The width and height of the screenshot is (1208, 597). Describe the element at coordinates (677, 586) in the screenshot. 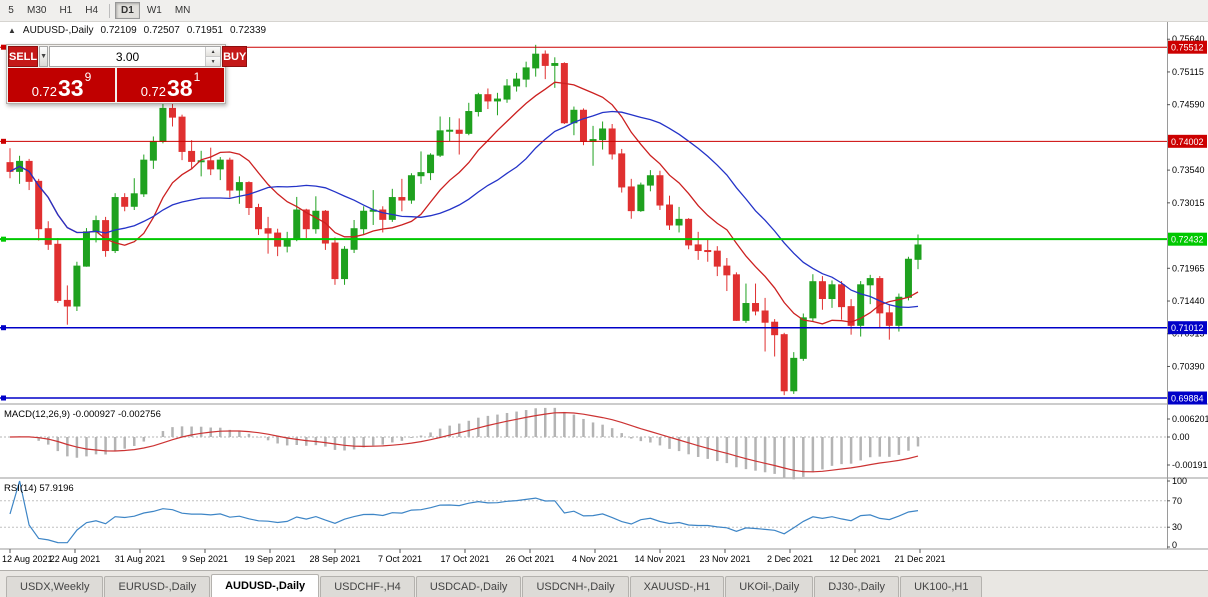

I see `chart-tab-xauusd-h1: XAUUSD-,H1` at that location.